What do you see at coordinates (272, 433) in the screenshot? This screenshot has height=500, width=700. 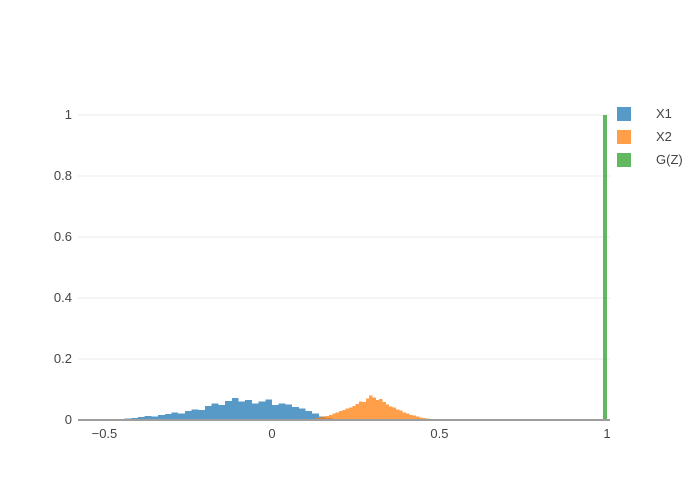 I see `x-tick-label: 0` at bounding box center [272, 433].